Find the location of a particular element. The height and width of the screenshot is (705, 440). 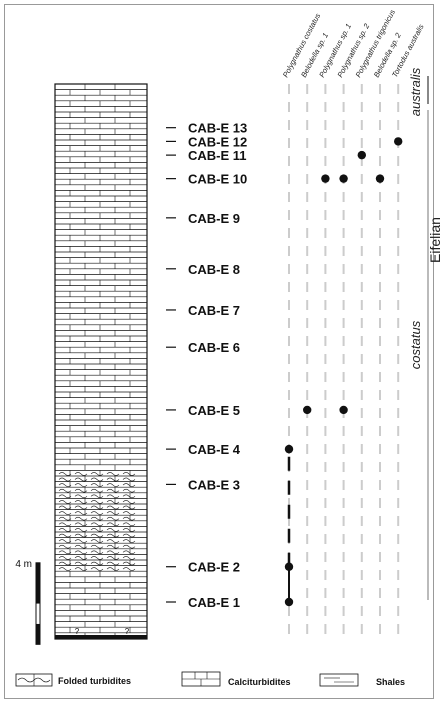

sample-label: CAB-E 7 is located at coordinates (214, 310).